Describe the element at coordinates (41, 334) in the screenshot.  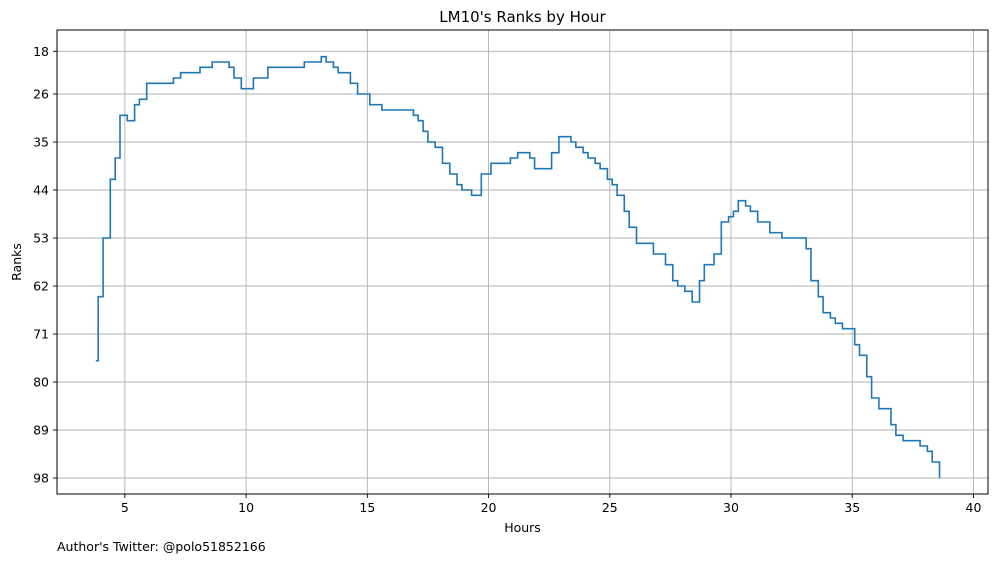
I see `y-tick-label: 71` at that location.